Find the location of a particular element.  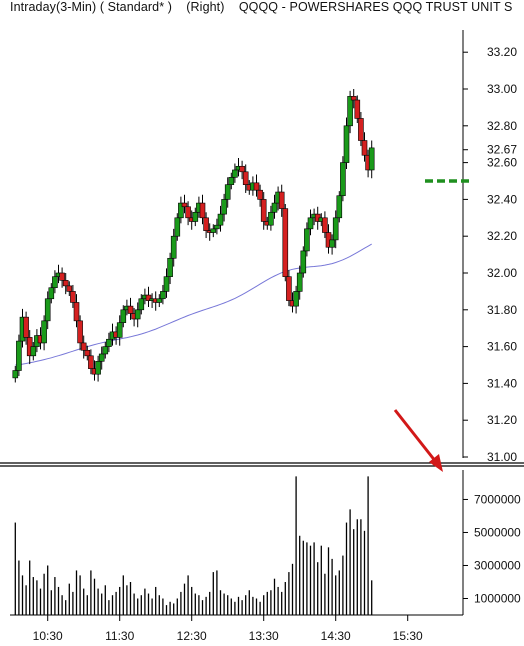

volume-tick-label: 3000000 is located at coordinates (497, 565).